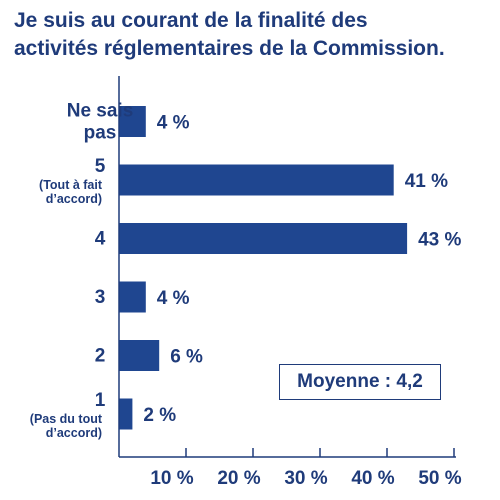 This screenshot has width=500, height=500. What do you see at coordinates (66, 419) in the screenshot?
I see `category-sublabel: (Pas du tout` at bounding box center [66, 419].